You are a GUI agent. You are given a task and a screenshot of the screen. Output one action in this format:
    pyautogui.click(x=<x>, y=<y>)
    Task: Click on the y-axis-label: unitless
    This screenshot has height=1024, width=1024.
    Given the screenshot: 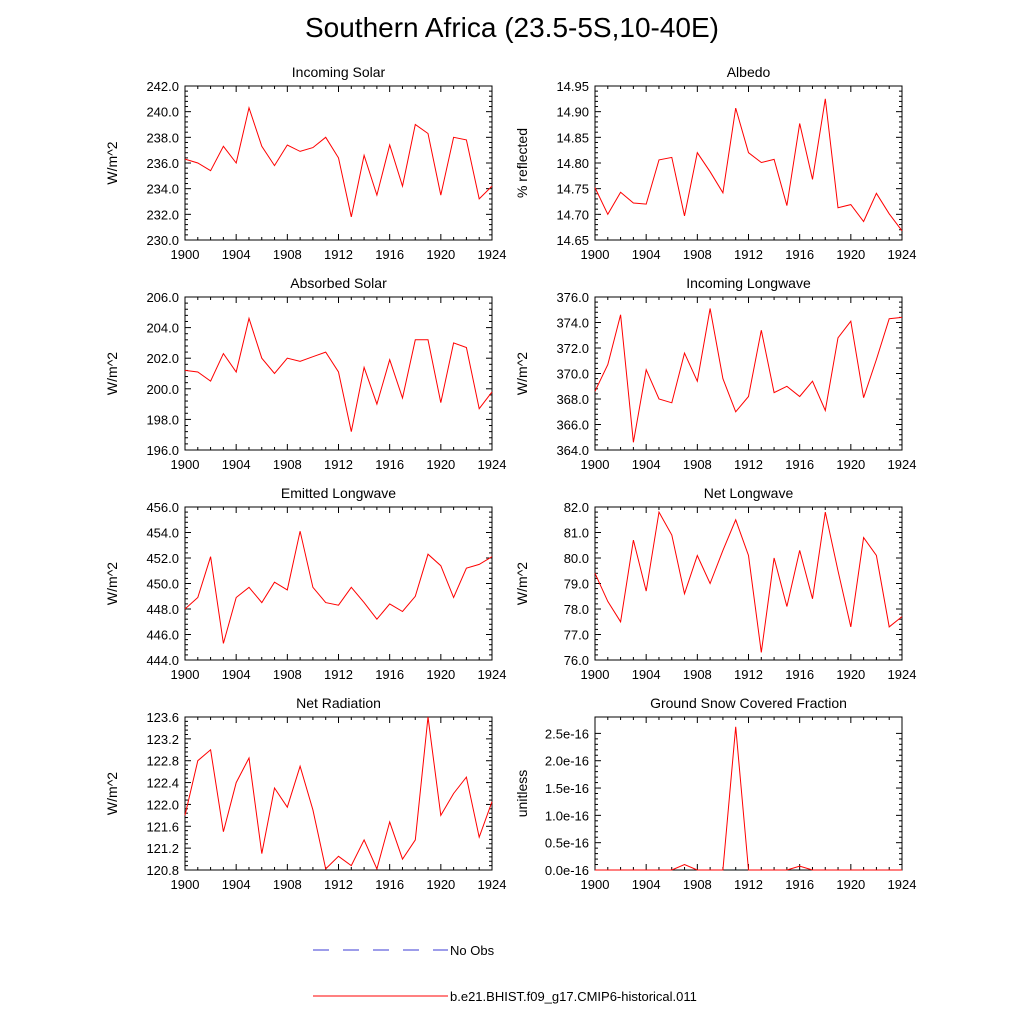 What is the action you would take?
    pyautogui.click(x=522, y=793)
    